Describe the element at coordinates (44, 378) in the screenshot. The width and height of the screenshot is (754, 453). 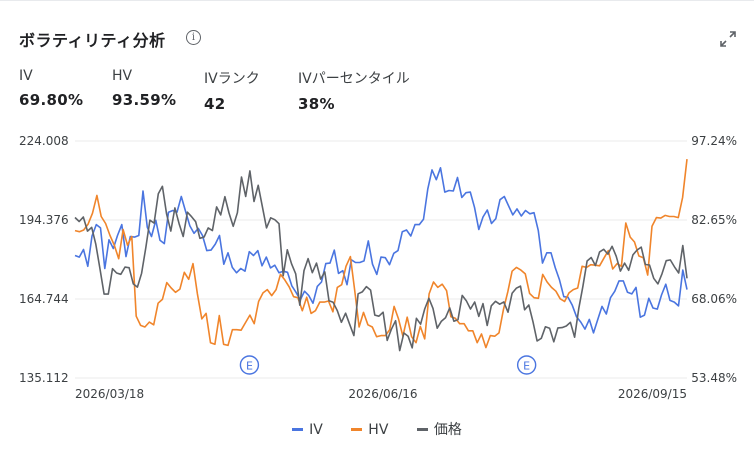
I see `y-left-tick-label: 135.112` at that location.